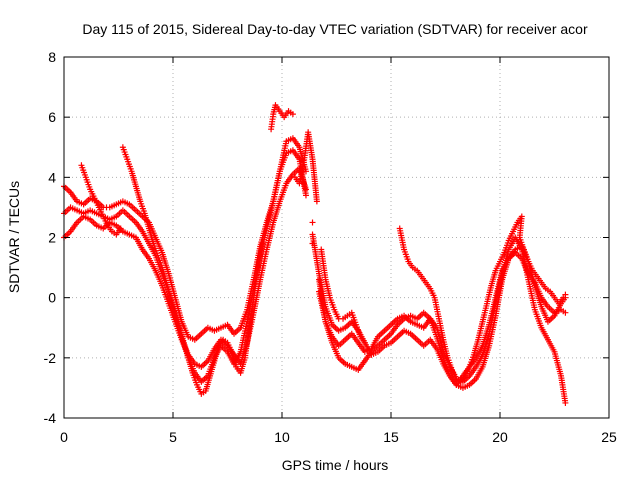  I want to click on x-tick-label: 0, so click(64, 437).